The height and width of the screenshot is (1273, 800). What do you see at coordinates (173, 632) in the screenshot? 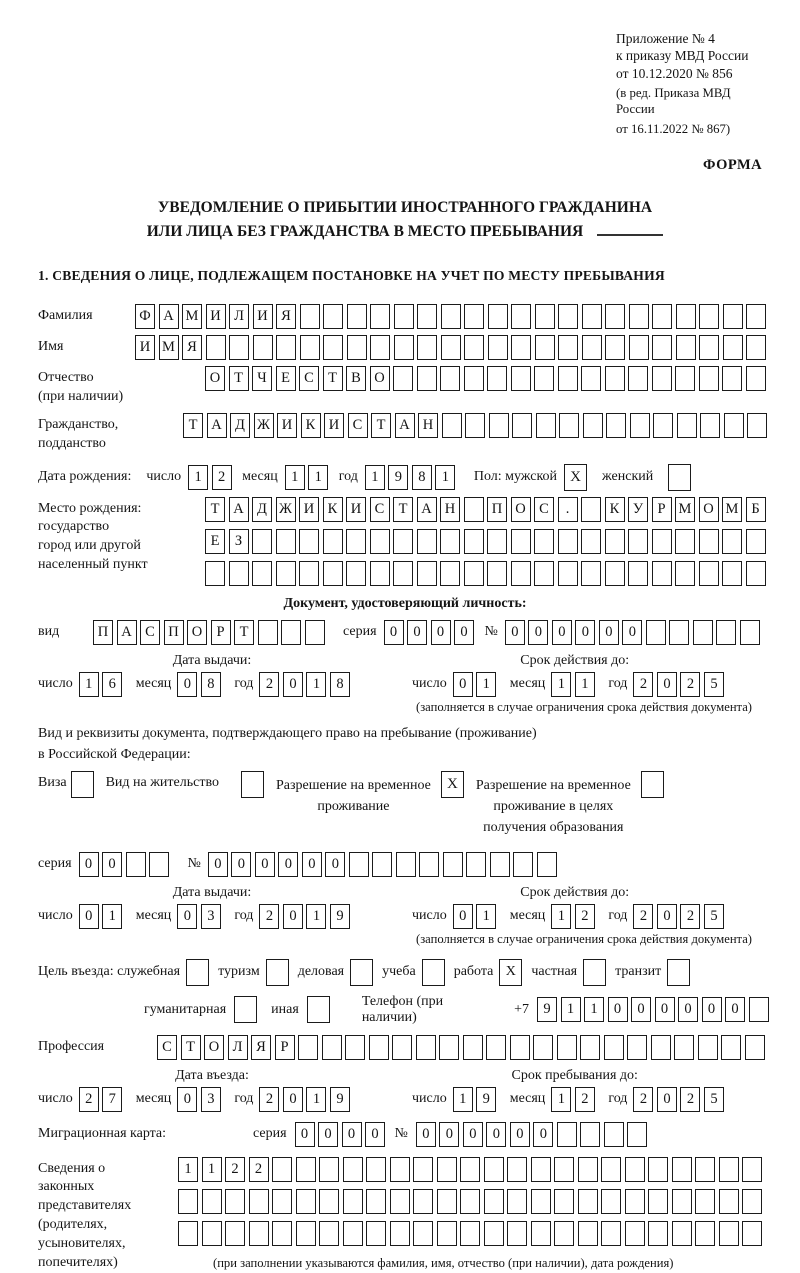
I see `char-cell: П` at bounding box center [173, 632].